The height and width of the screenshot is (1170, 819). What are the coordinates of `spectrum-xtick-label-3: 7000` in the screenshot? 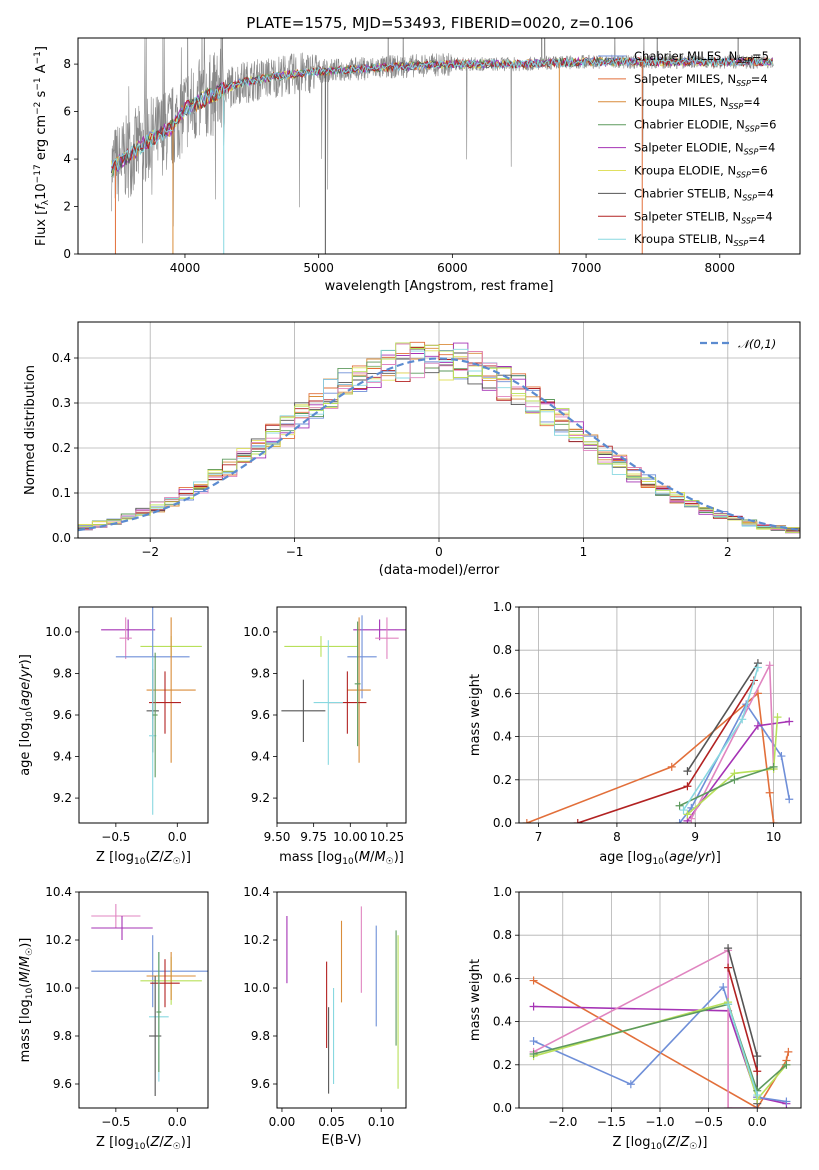 It's located at (586, 268).